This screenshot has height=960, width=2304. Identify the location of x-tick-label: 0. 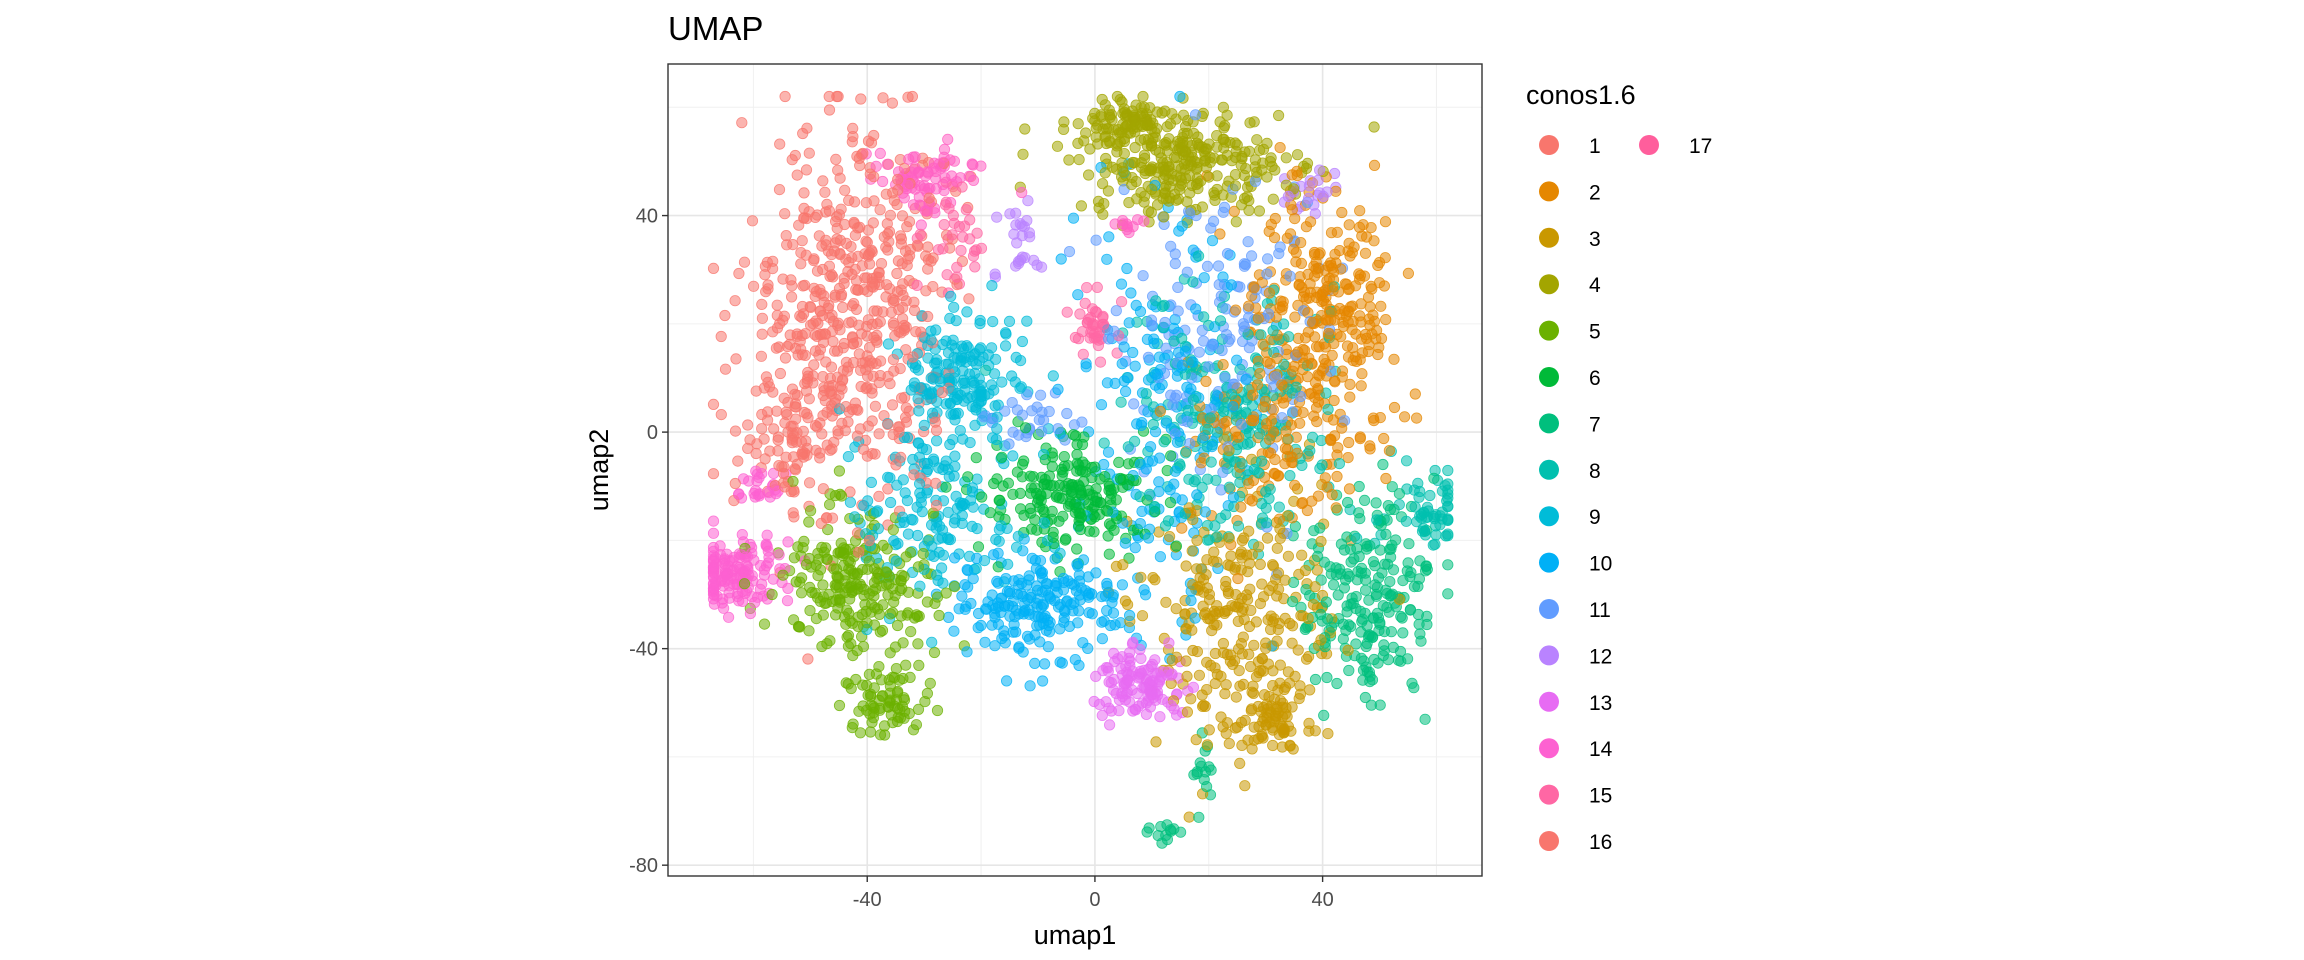
(1094, 900).